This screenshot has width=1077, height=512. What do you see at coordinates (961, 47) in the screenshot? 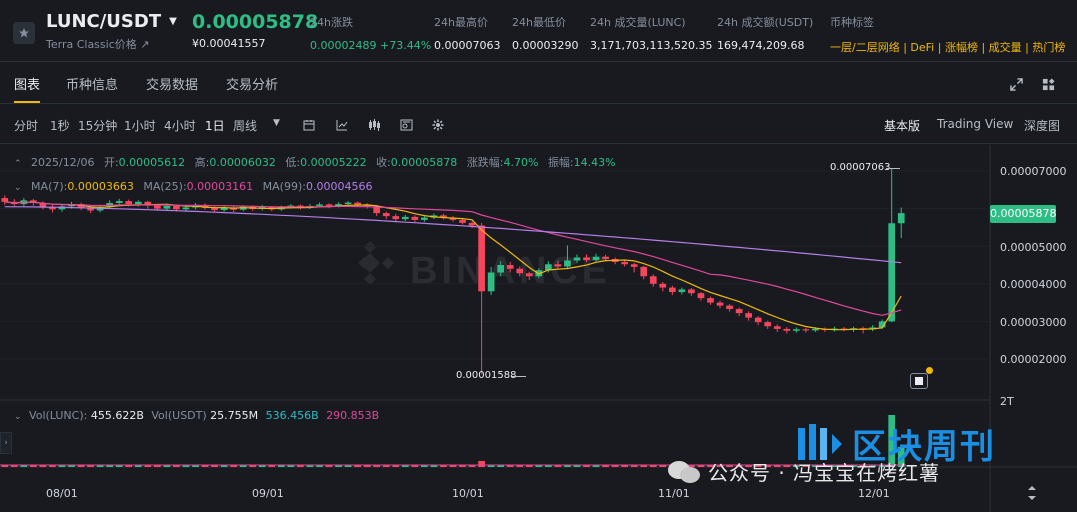
I see `tag-gainers: 涨幅榜` at bounding box center [961, 47].